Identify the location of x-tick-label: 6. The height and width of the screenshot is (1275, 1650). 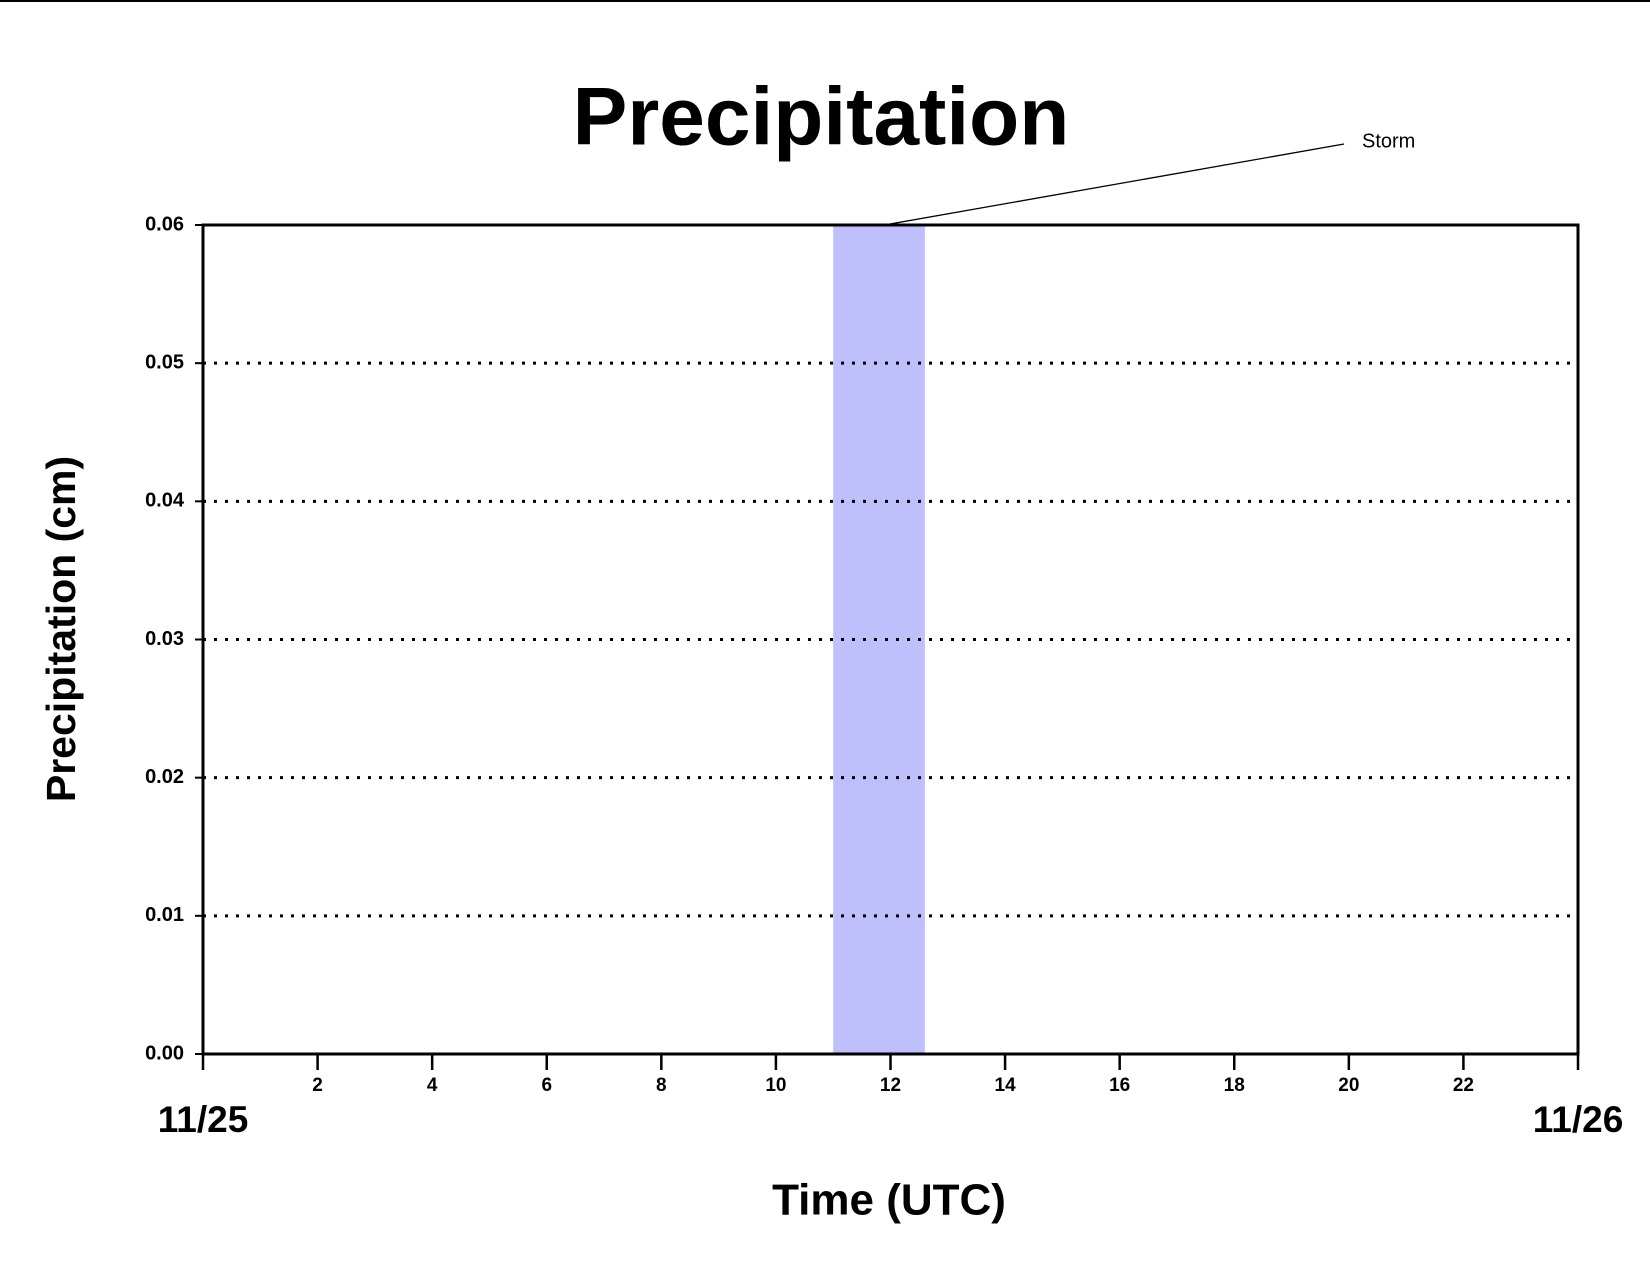
(546, 1085).